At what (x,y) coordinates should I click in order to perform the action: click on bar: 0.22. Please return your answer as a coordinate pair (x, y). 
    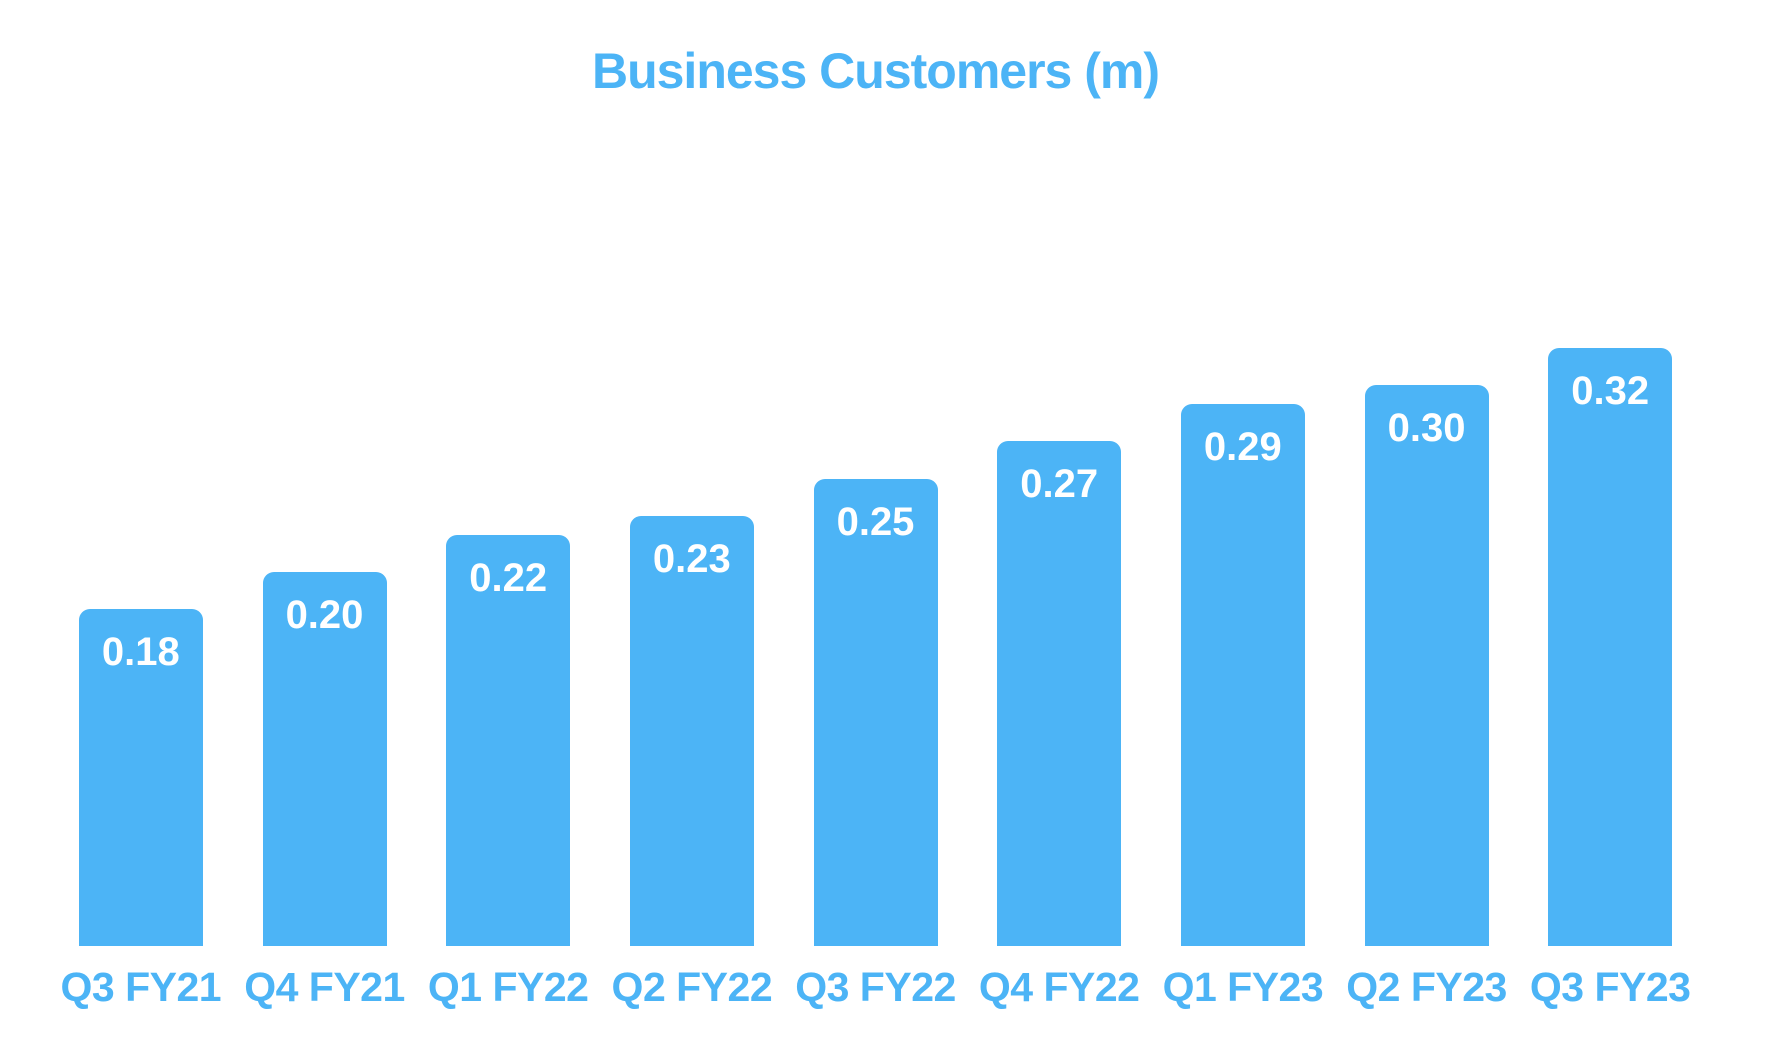
    Looking at the image, I should click on (508, 740).